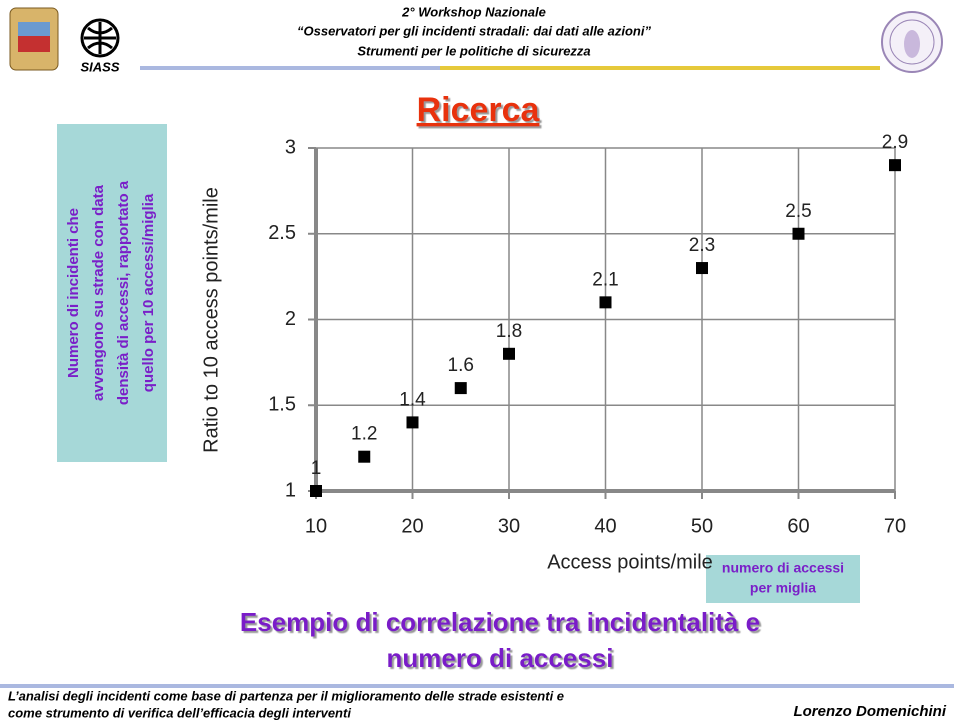 This screenshot has height=723, width=954. I want to click on side-note-line: avvengono su strade con data, so click(98, 292).